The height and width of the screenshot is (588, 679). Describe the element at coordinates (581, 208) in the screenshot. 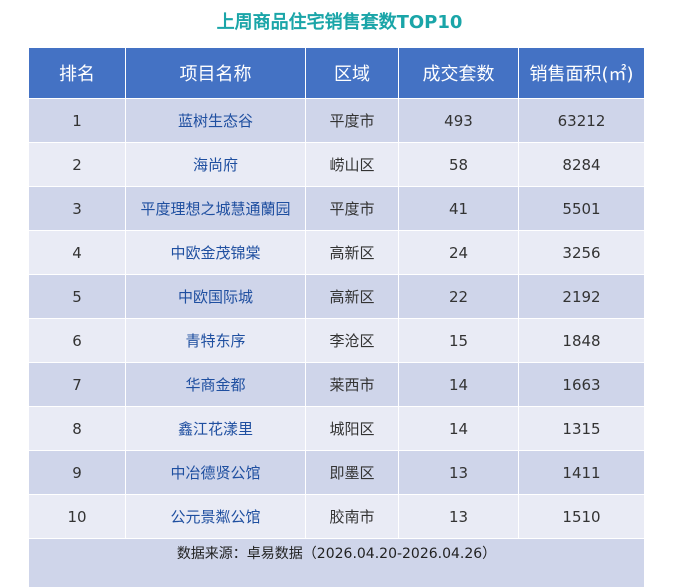

I see `table-cell: 5501` at that location.